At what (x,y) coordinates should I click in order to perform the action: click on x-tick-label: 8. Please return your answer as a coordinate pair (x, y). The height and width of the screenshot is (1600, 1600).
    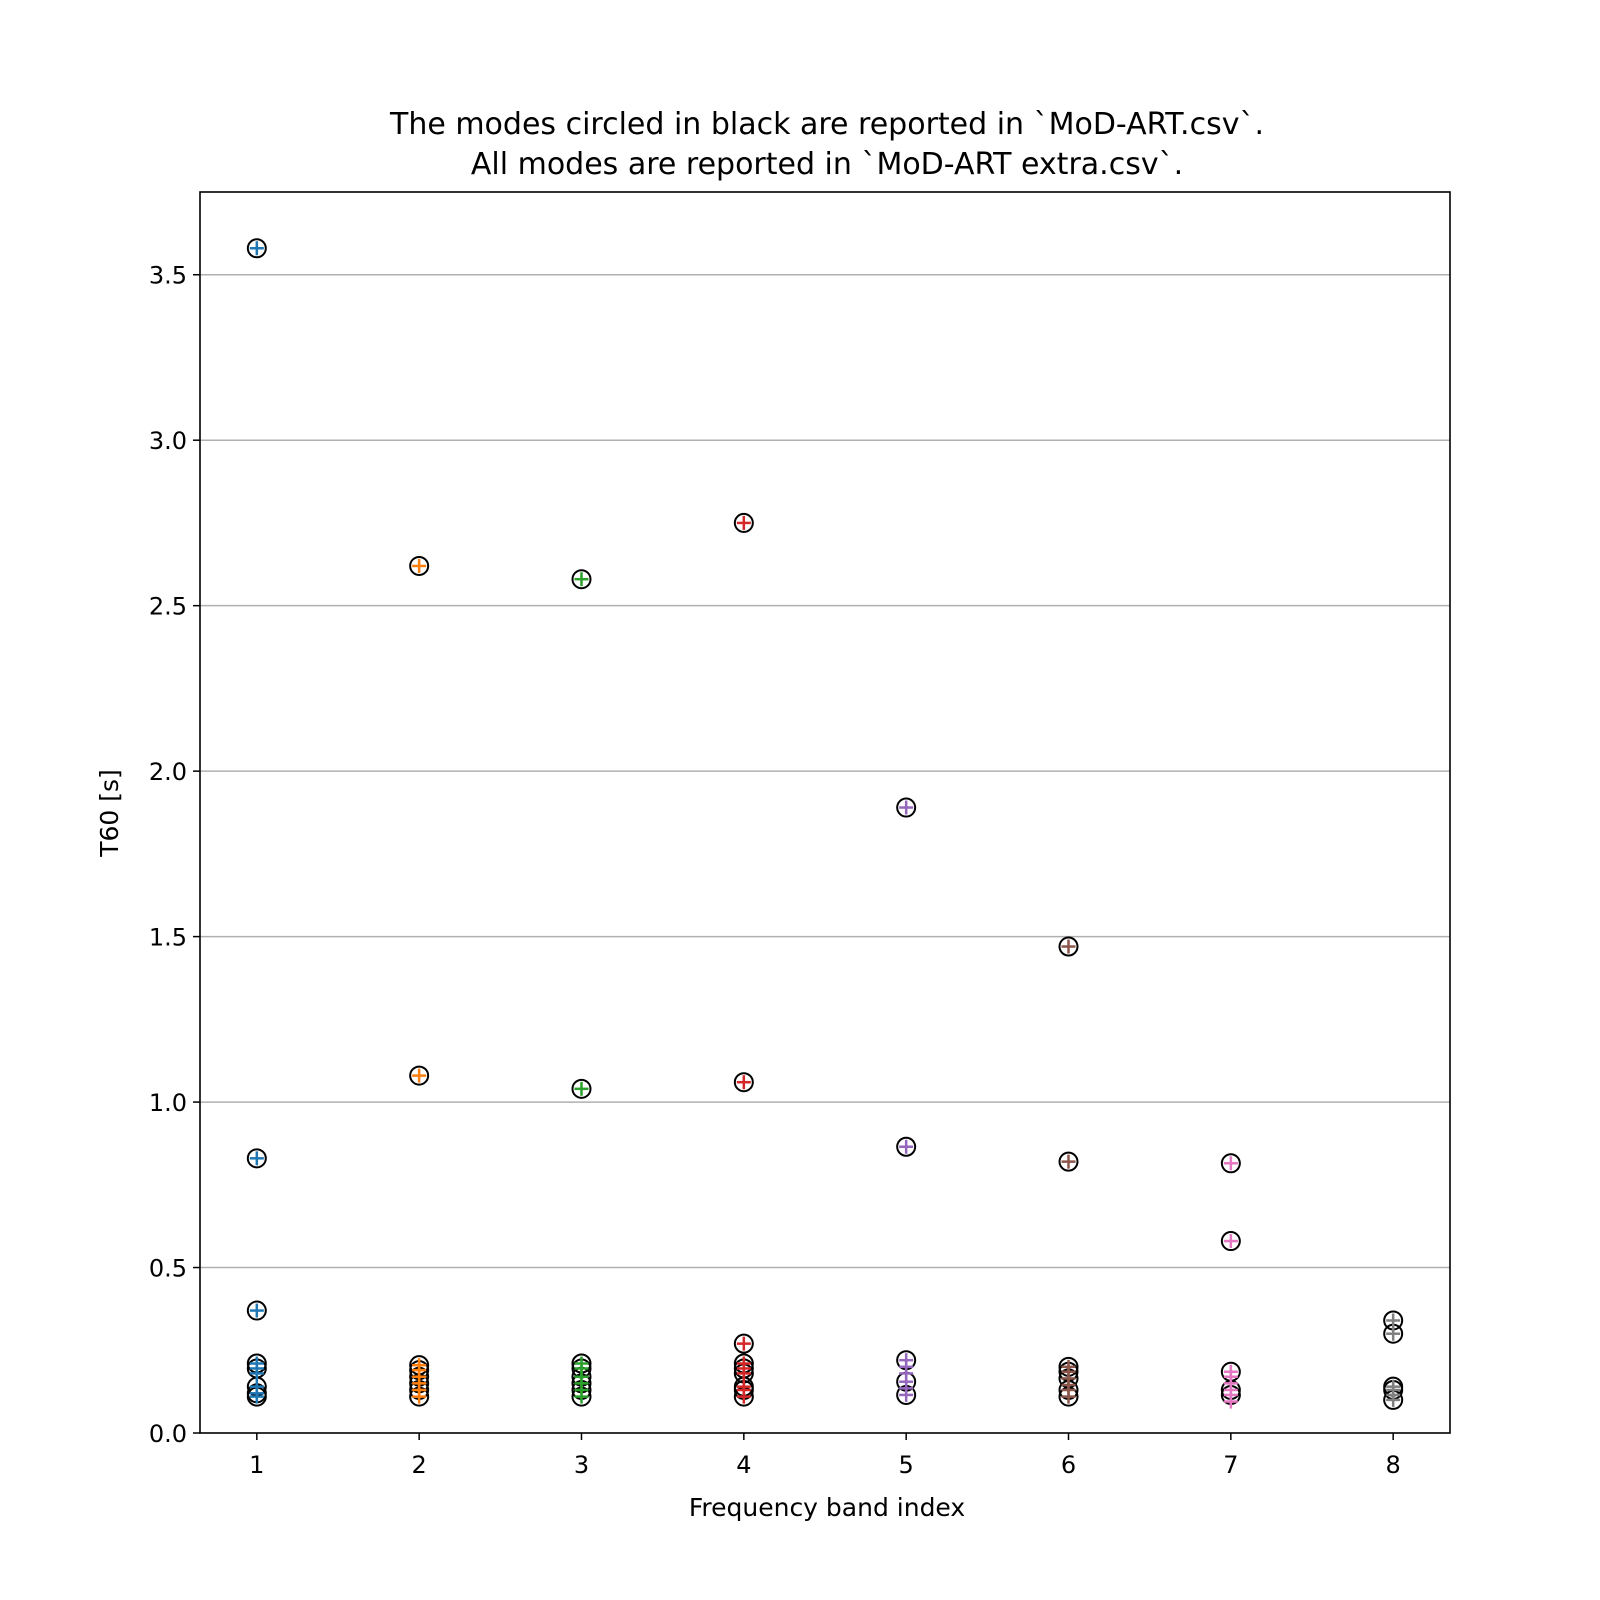
    Looking at the image, I should click on (1393, 1465).